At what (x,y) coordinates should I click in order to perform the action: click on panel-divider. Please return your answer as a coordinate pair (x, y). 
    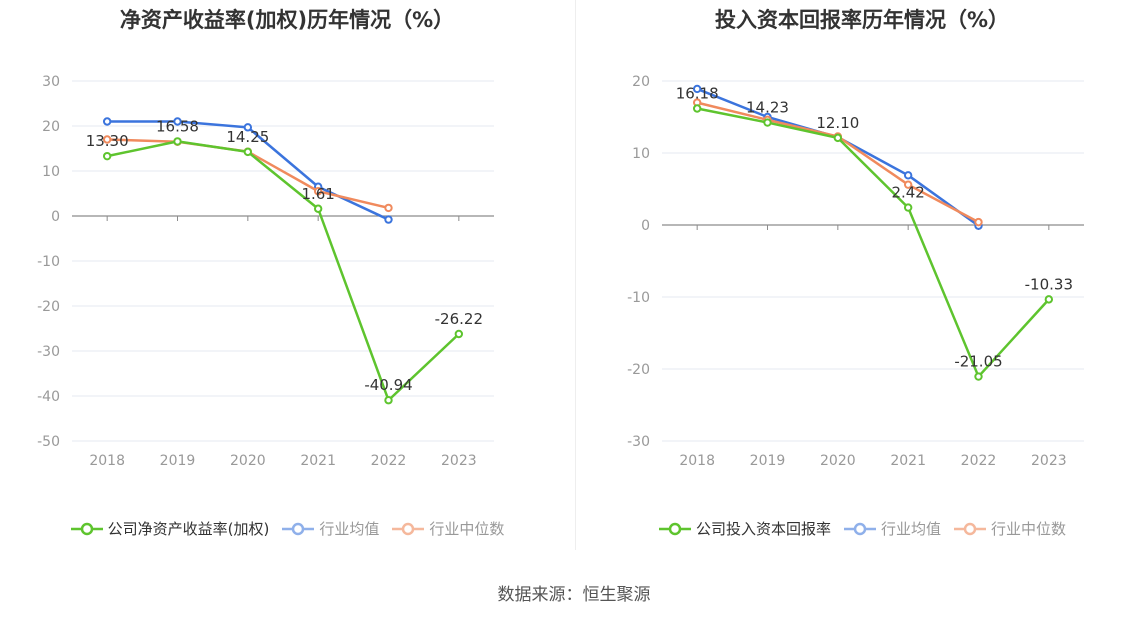
    Looking at the image, I should click on (575, 275).